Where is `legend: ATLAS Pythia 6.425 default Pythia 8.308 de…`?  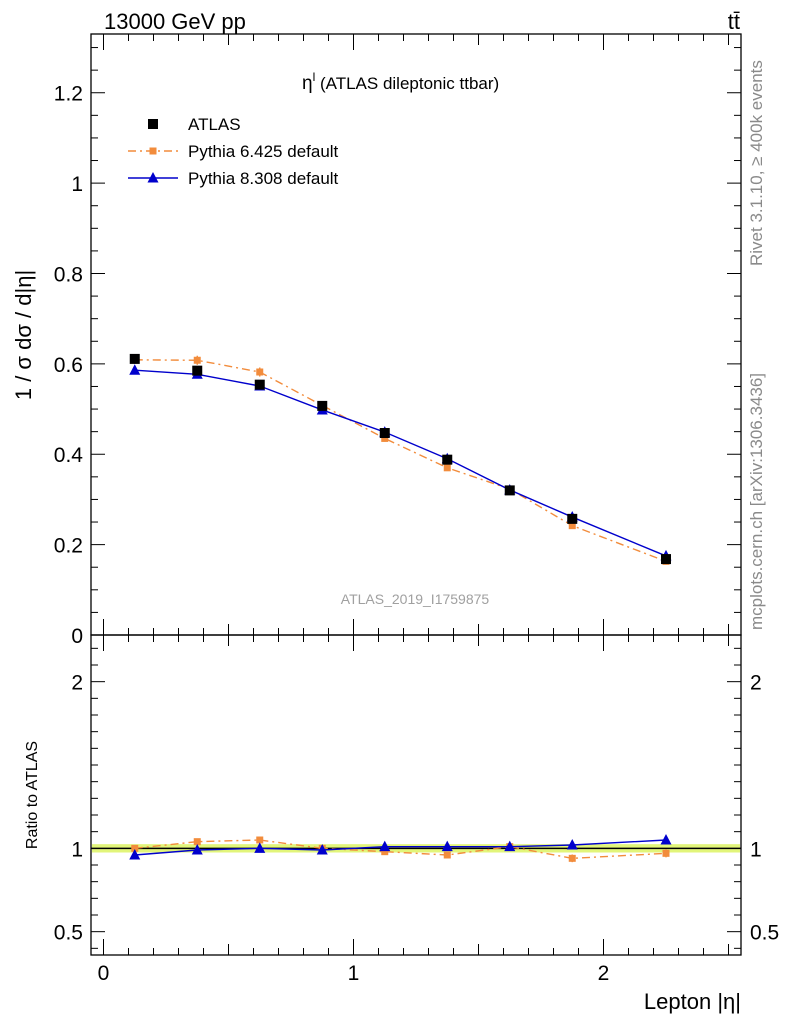 legend: ATLAS Pythia 6.425 default Pythia 8.308 de… is located at coordinates (233, 151).